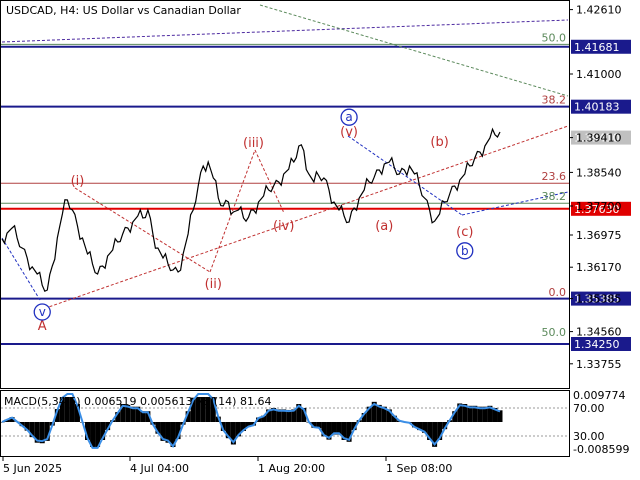 The width and height of the screenshot is (640, 480). Describe the element at coordinates (599, 10) in the screenshot. I see `price-axis-label: 1.42610` at that location.